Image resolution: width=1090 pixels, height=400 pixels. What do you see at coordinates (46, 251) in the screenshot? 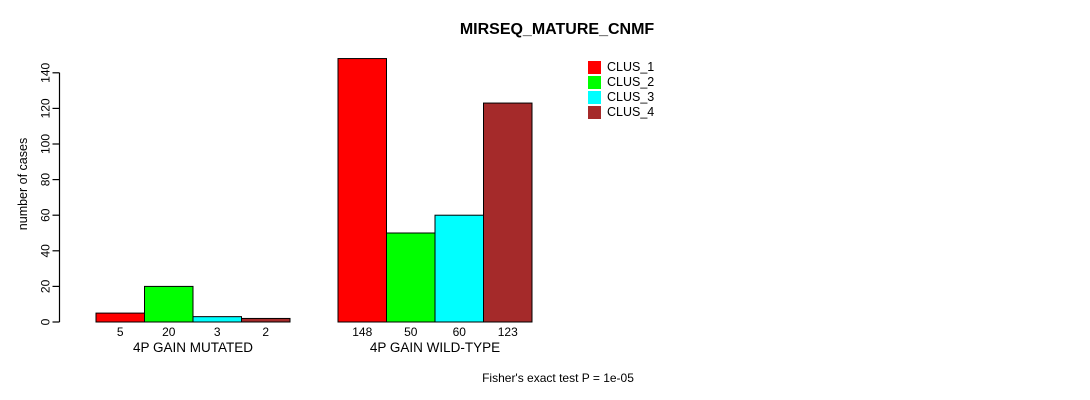
I see `y-tick-label: 40` at bounding box center [46, 251].